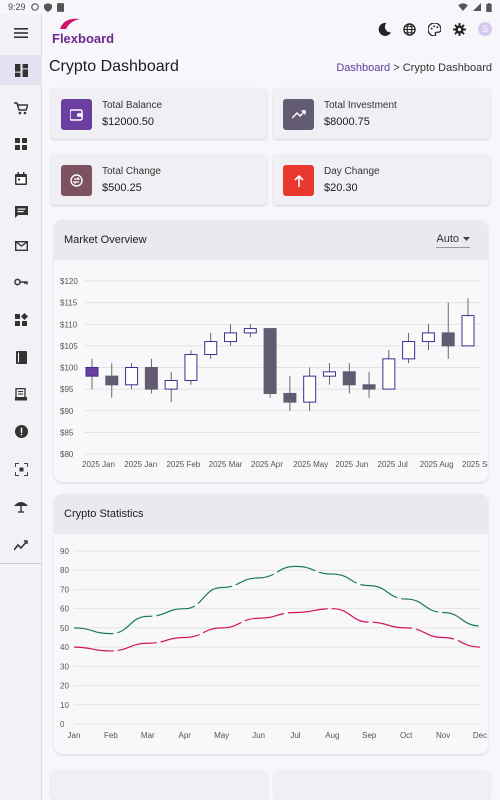  I want to click on umbrella-icon, so click(21, 507).